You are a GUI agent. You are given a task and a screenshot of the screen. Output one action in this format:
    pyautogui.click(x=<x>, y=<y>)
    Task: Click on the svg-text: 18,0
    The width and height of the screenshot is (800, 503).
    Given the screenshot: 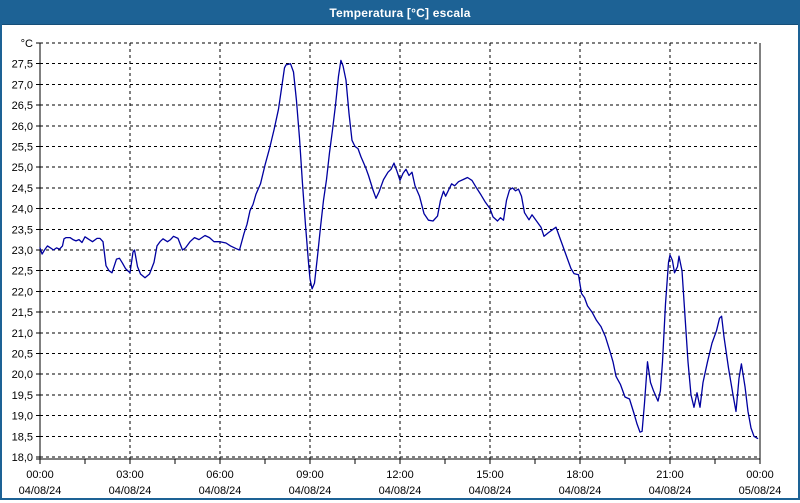 What is the action you would take?
    pyautogui.click(x=22, y=458)
    